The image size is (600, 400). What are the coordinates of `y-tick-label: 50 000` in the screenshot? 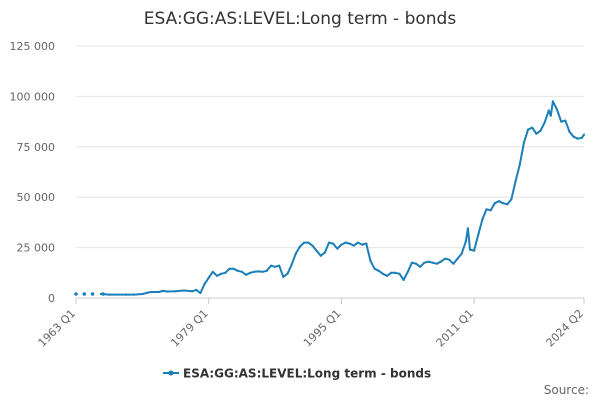 It's located at (36, 197).